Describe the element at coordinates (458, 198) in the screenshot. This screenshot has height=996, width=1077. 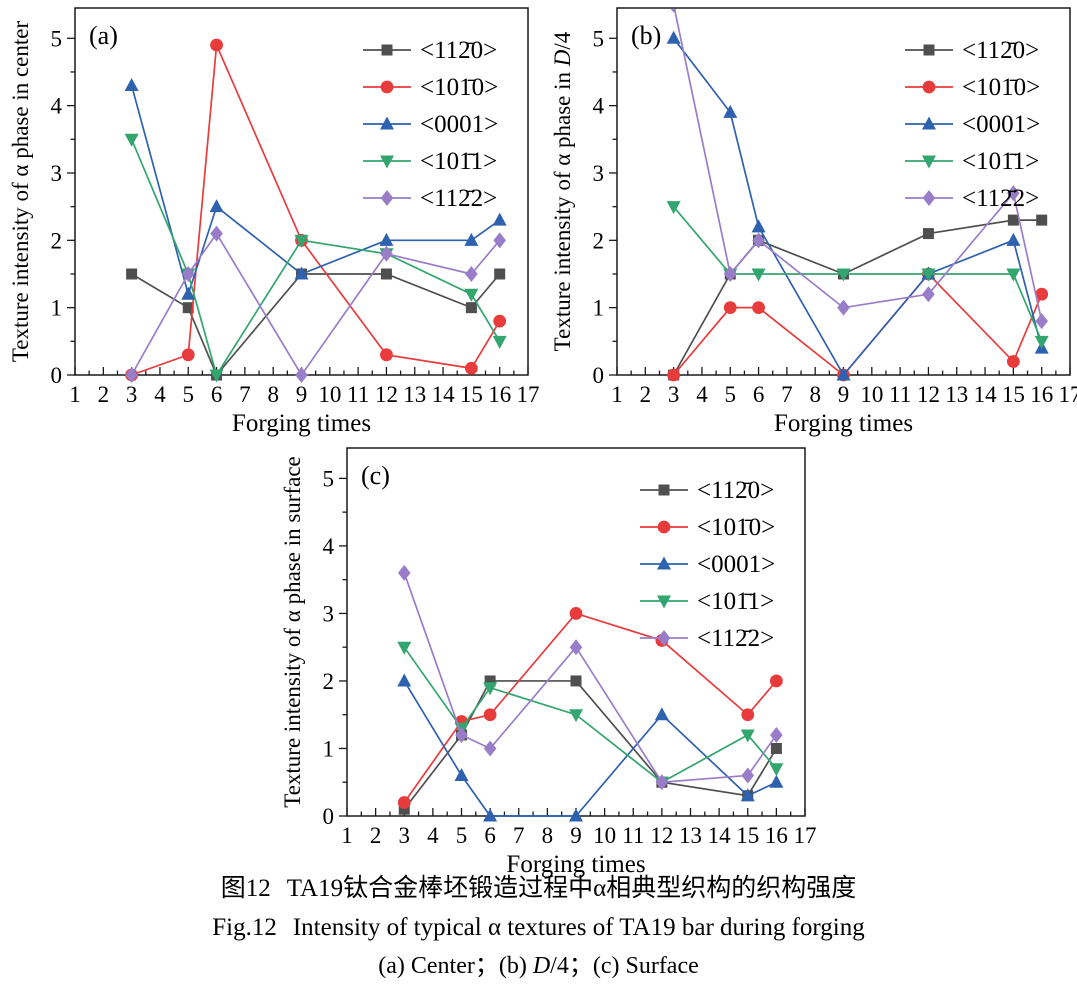
I see `legend-label: <112̄2>` at that location.